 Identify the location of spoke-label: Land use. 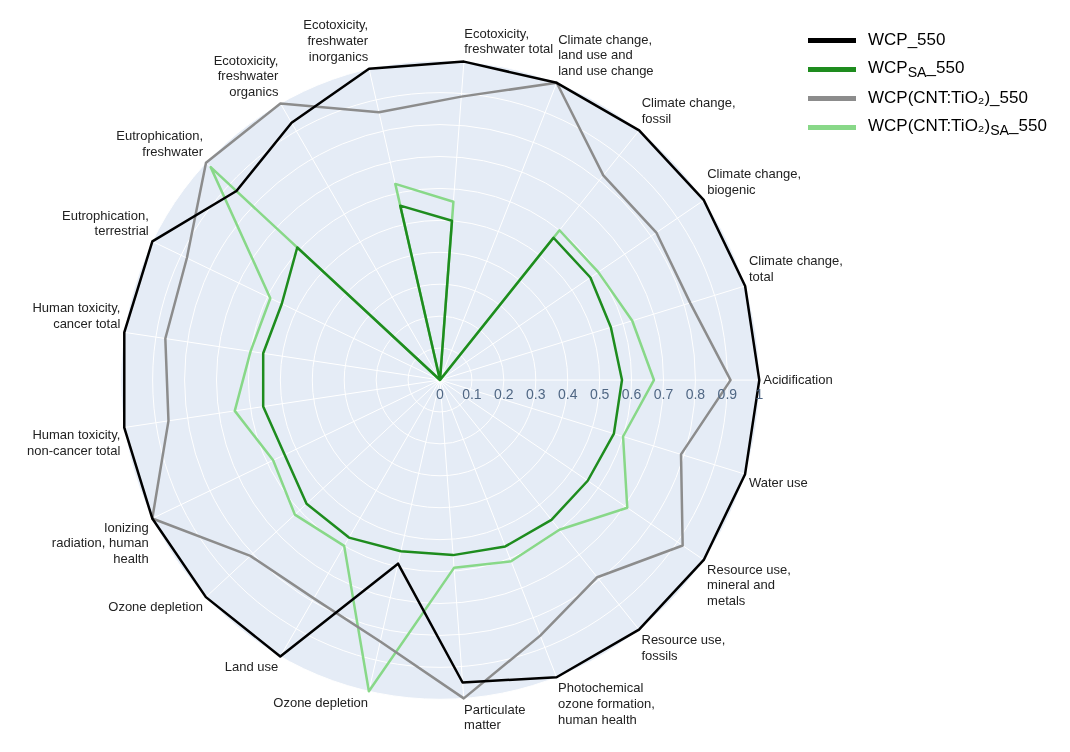
(251, 667).